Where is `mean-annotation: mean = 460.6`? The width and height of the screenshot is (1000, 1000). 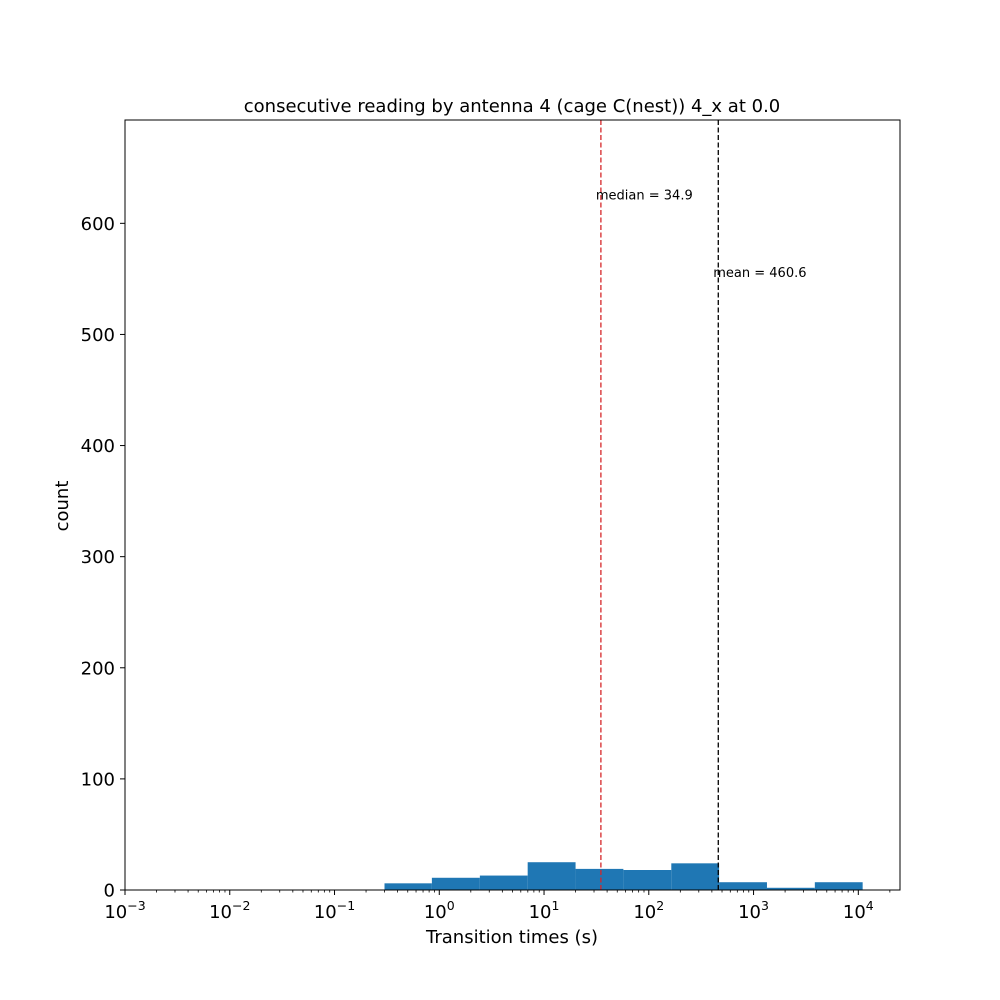
mean-annotation: mean = 460.6 is located at coordinates (759, 273).